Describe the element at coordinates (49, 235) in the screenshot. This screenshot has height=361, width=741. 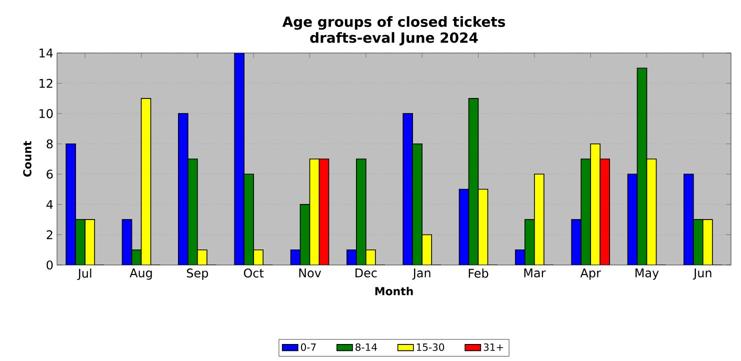
I see `y-tick-label: 2` at that location.